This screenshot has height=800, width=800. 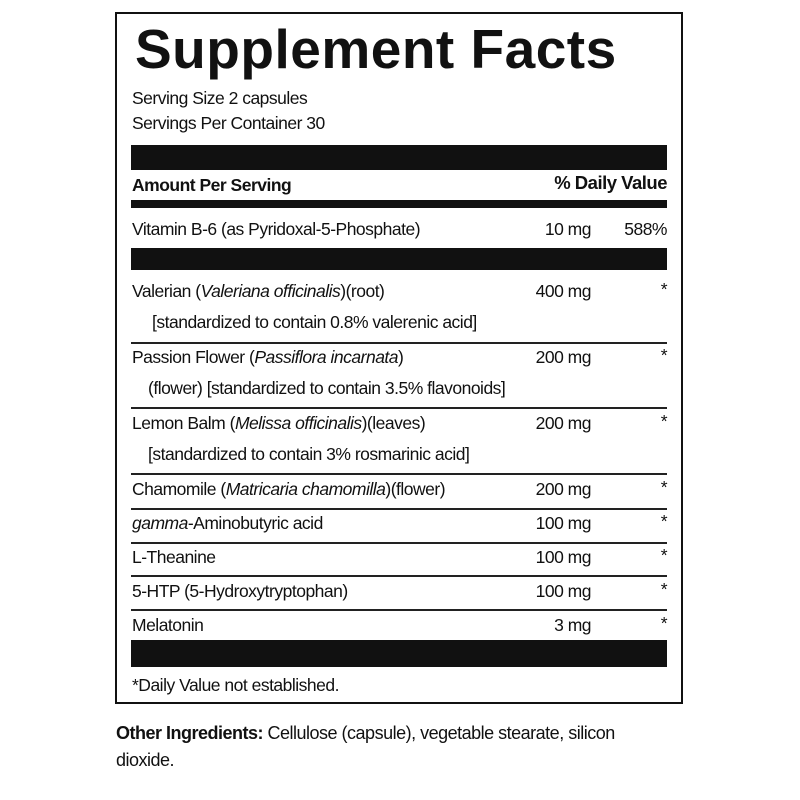 I want to click on ingredient-amount: 400 mg, so click(x=563, y=291).